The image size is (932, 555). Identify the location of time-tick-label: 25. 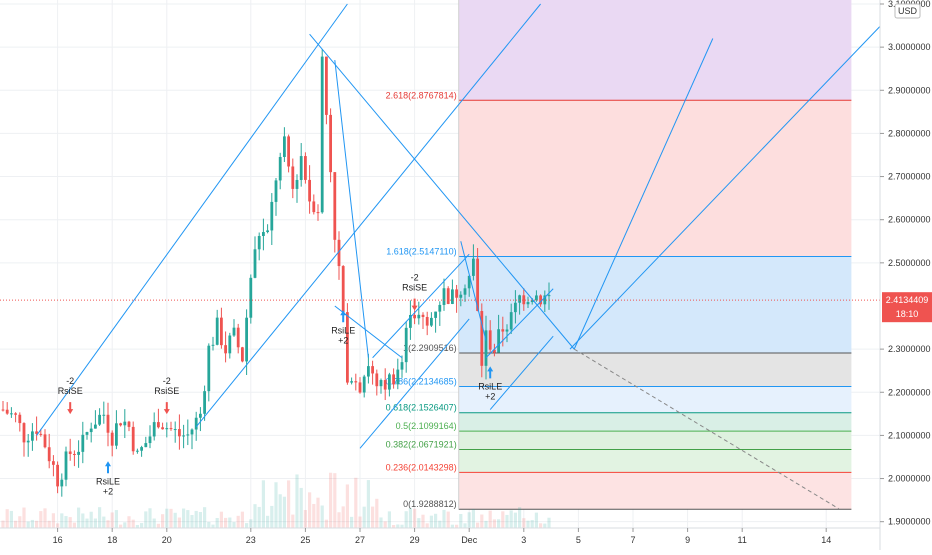
(305, 540).